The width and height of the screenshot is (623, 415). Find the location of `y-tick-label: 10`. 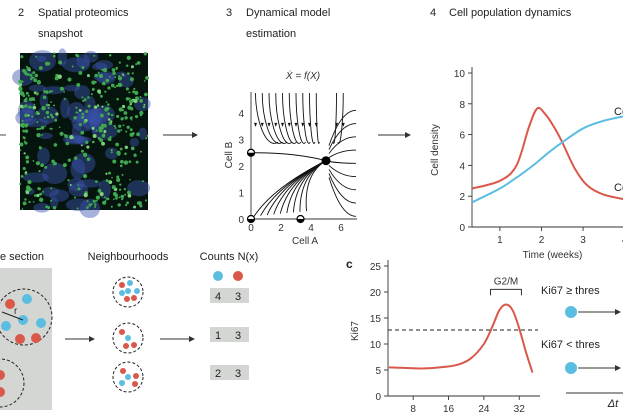

y-tick-label: 10 is located at coordinates (460, 74).